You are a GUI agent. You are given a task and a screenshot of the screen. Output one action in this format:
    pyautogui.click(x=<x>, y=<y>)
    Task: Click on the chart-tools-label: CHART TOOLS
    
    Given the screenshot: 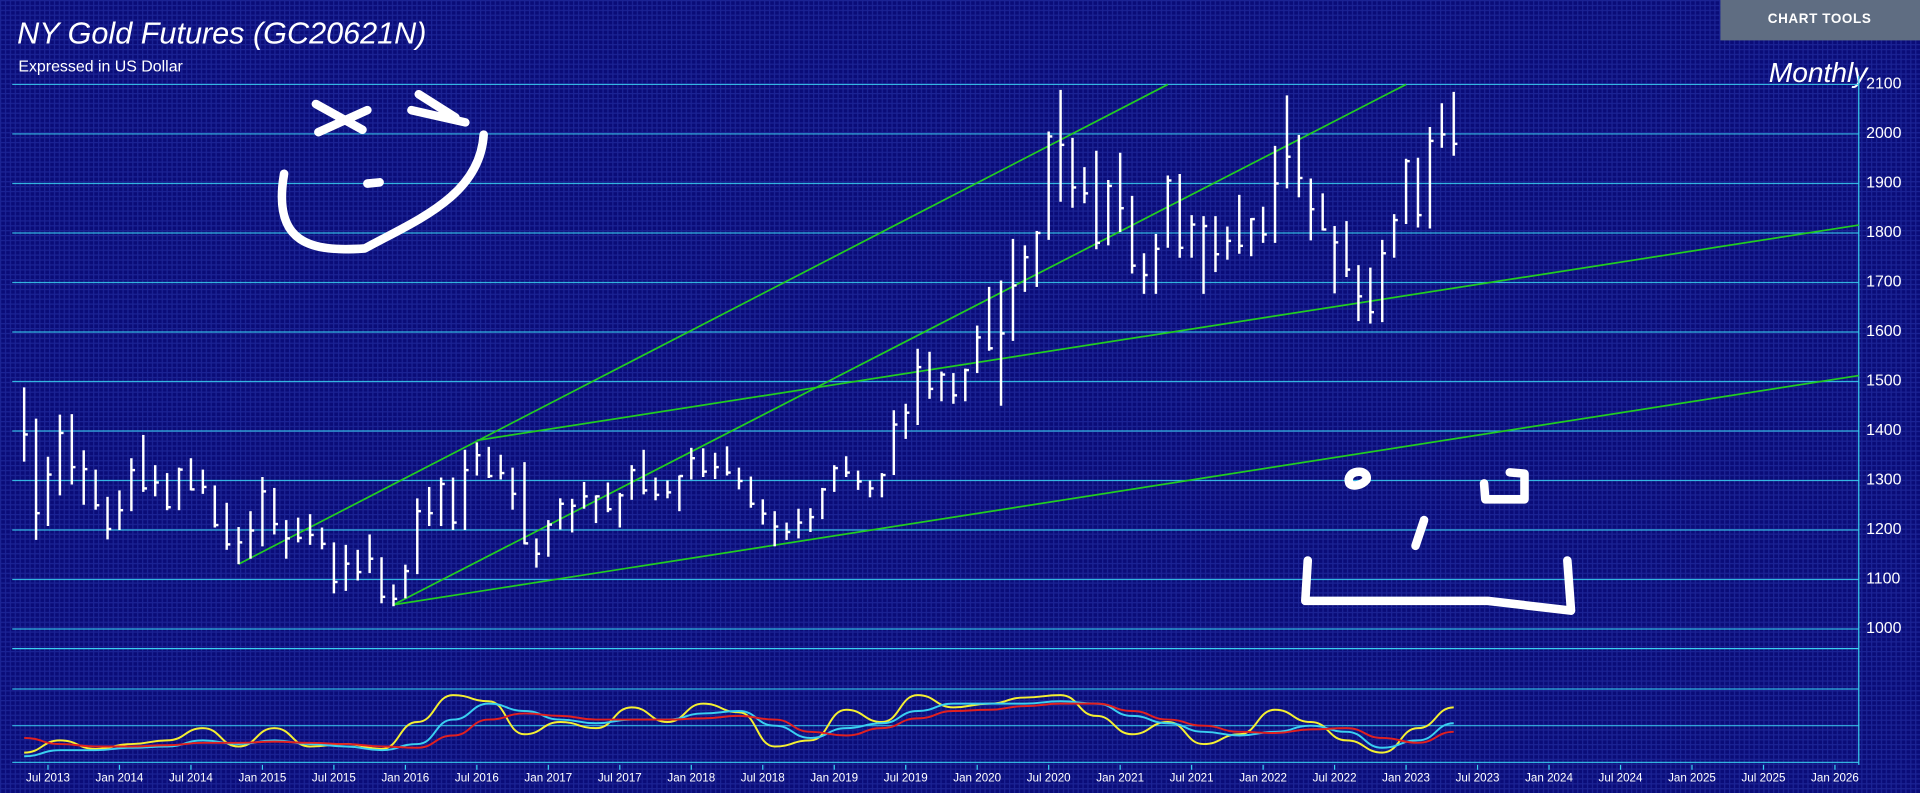 What is the action you would take?
    pyautogui.click(x=1820, y=18)
    